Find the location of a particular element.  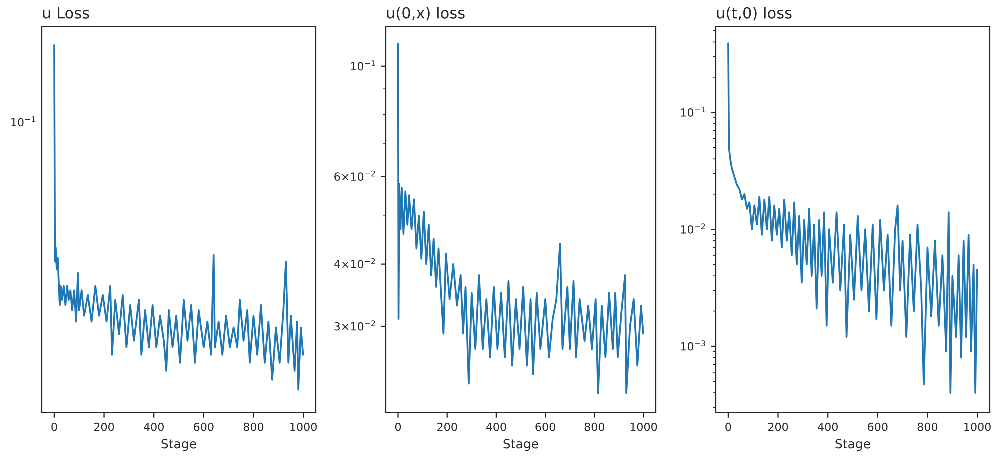

y-tick-label: 3×10$^{−2}$ is located at coordinates (355, 325).